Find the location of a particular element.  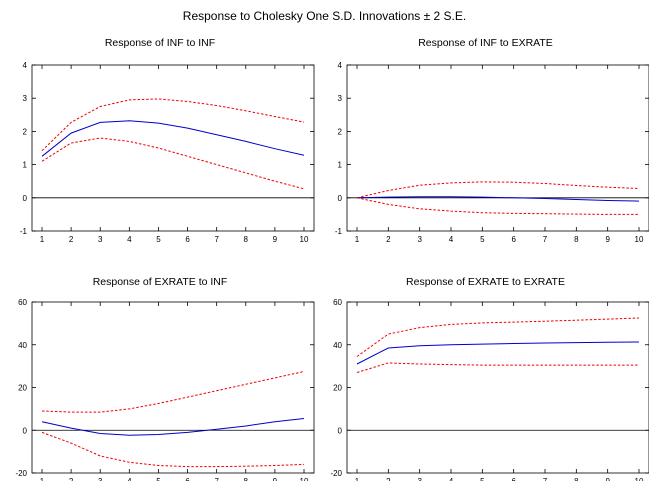

panel-title: Response of EXRATE to INF is located at coordinates (160, 282).